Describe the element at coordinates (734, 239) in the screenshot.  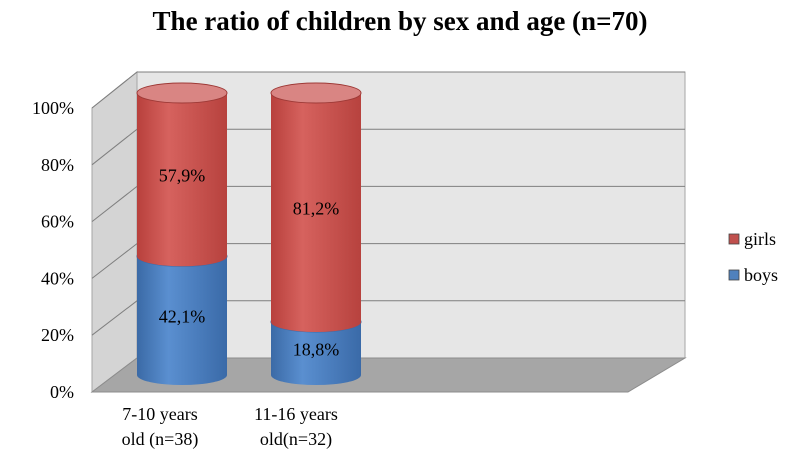
I see `legend-swatch-girls` at that location.